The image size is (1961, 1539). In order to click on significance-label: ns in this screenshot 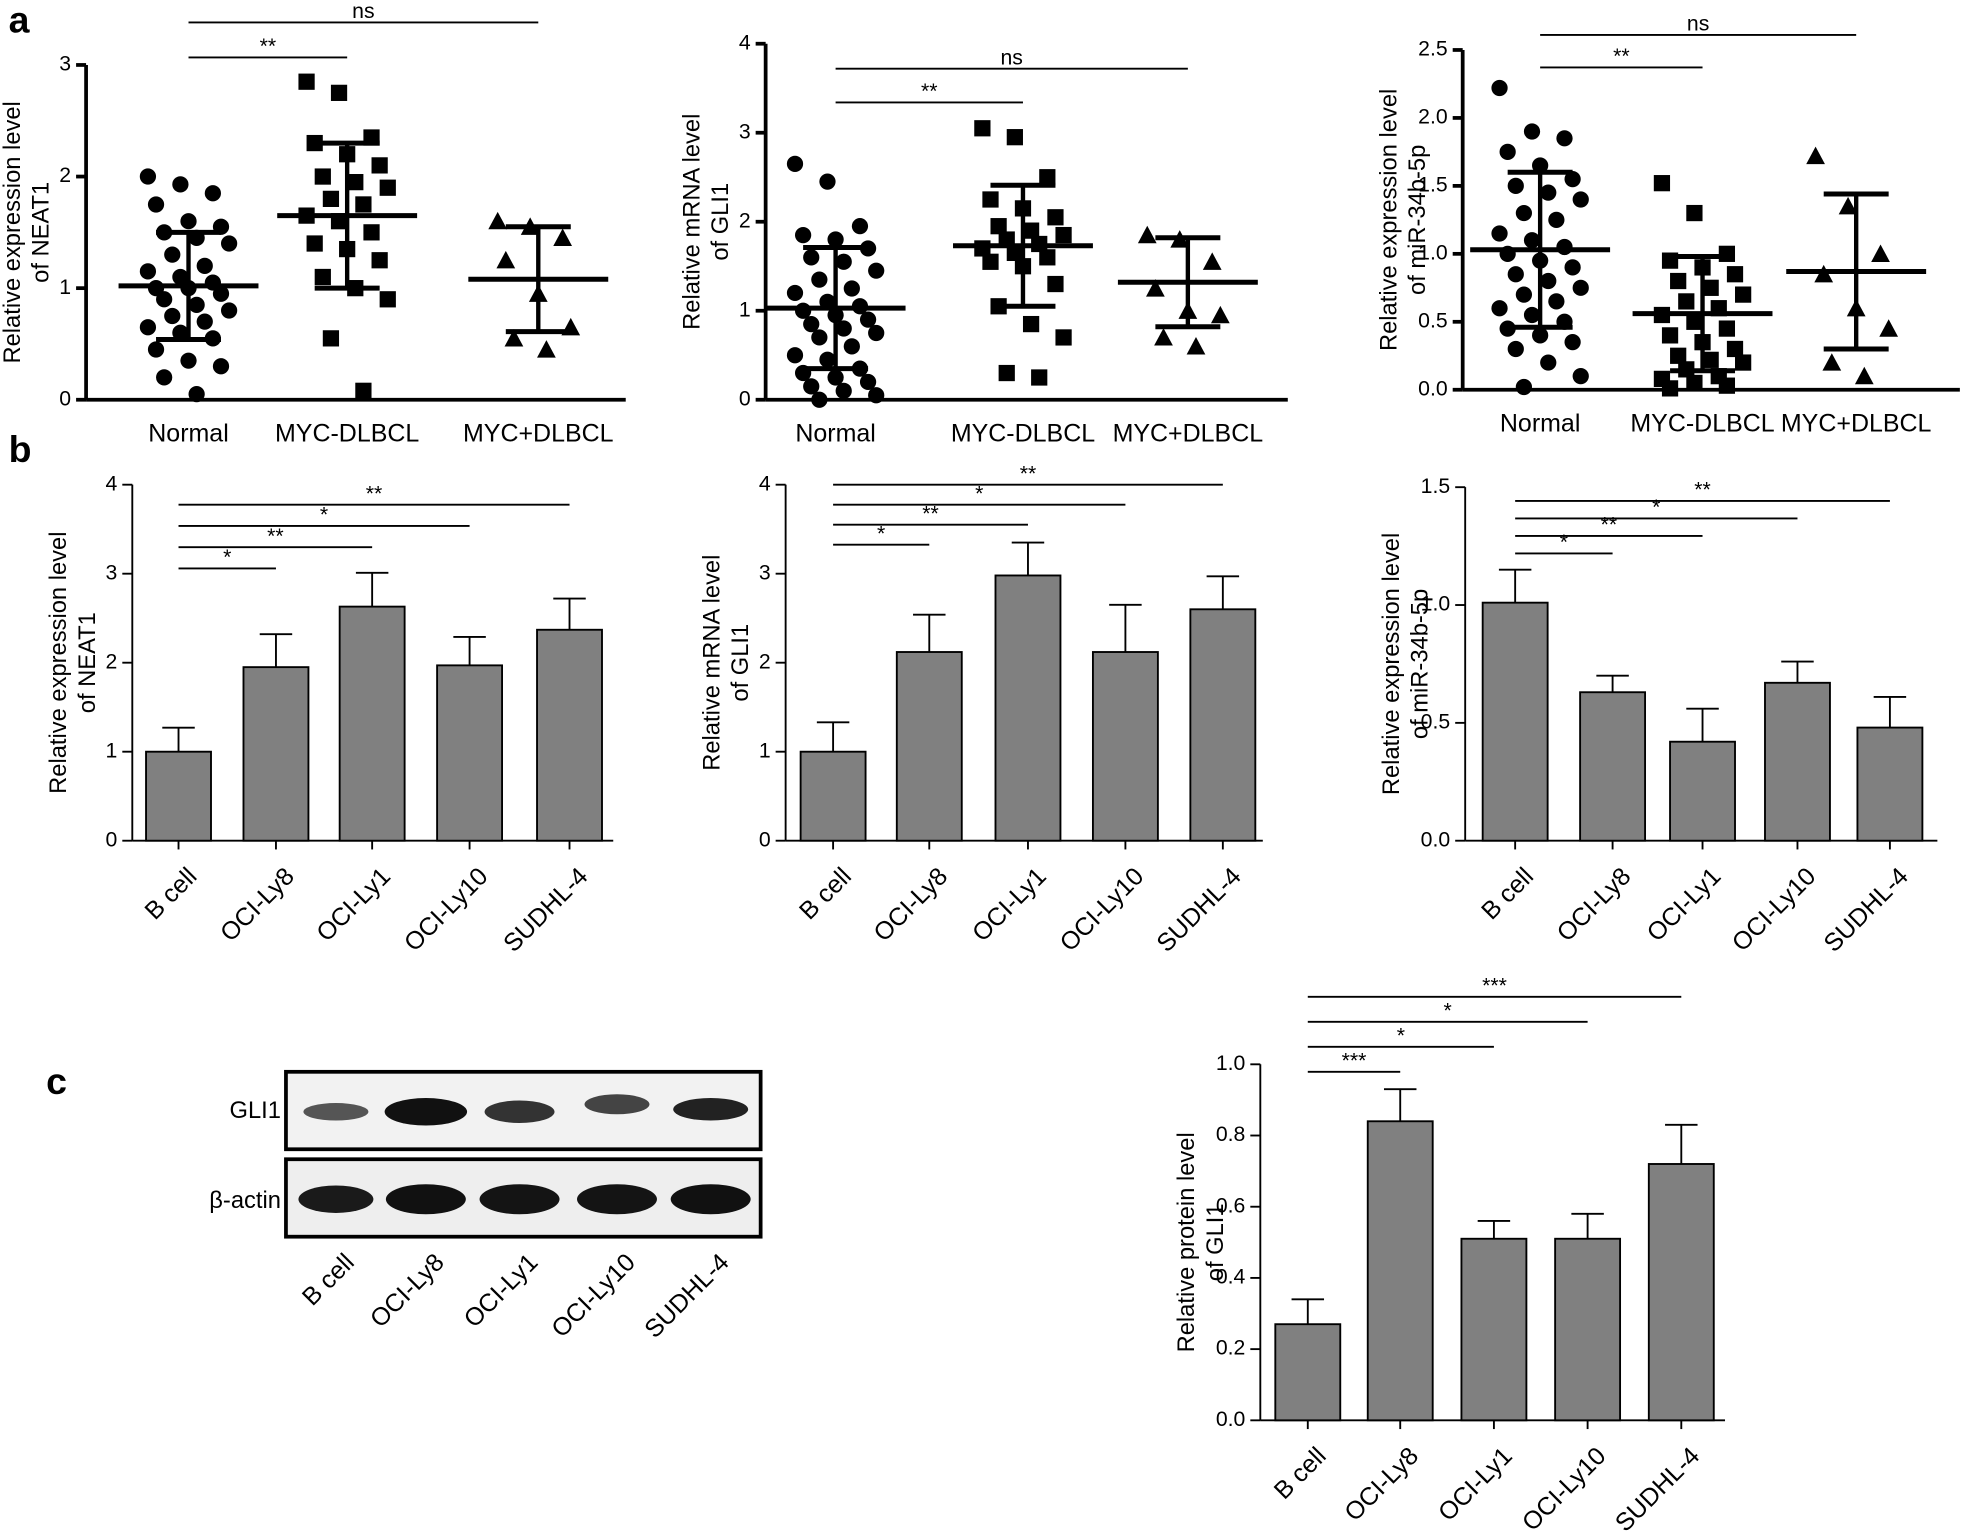, I will do `click(363, 11)`.